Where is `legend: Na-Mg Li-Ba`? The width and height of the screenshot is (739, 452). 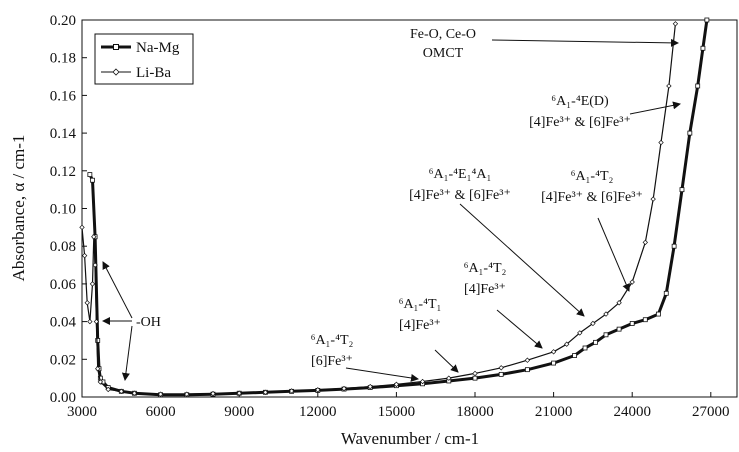 legend: Na-Mg Li-Ba is located at coordinates (144, 59).